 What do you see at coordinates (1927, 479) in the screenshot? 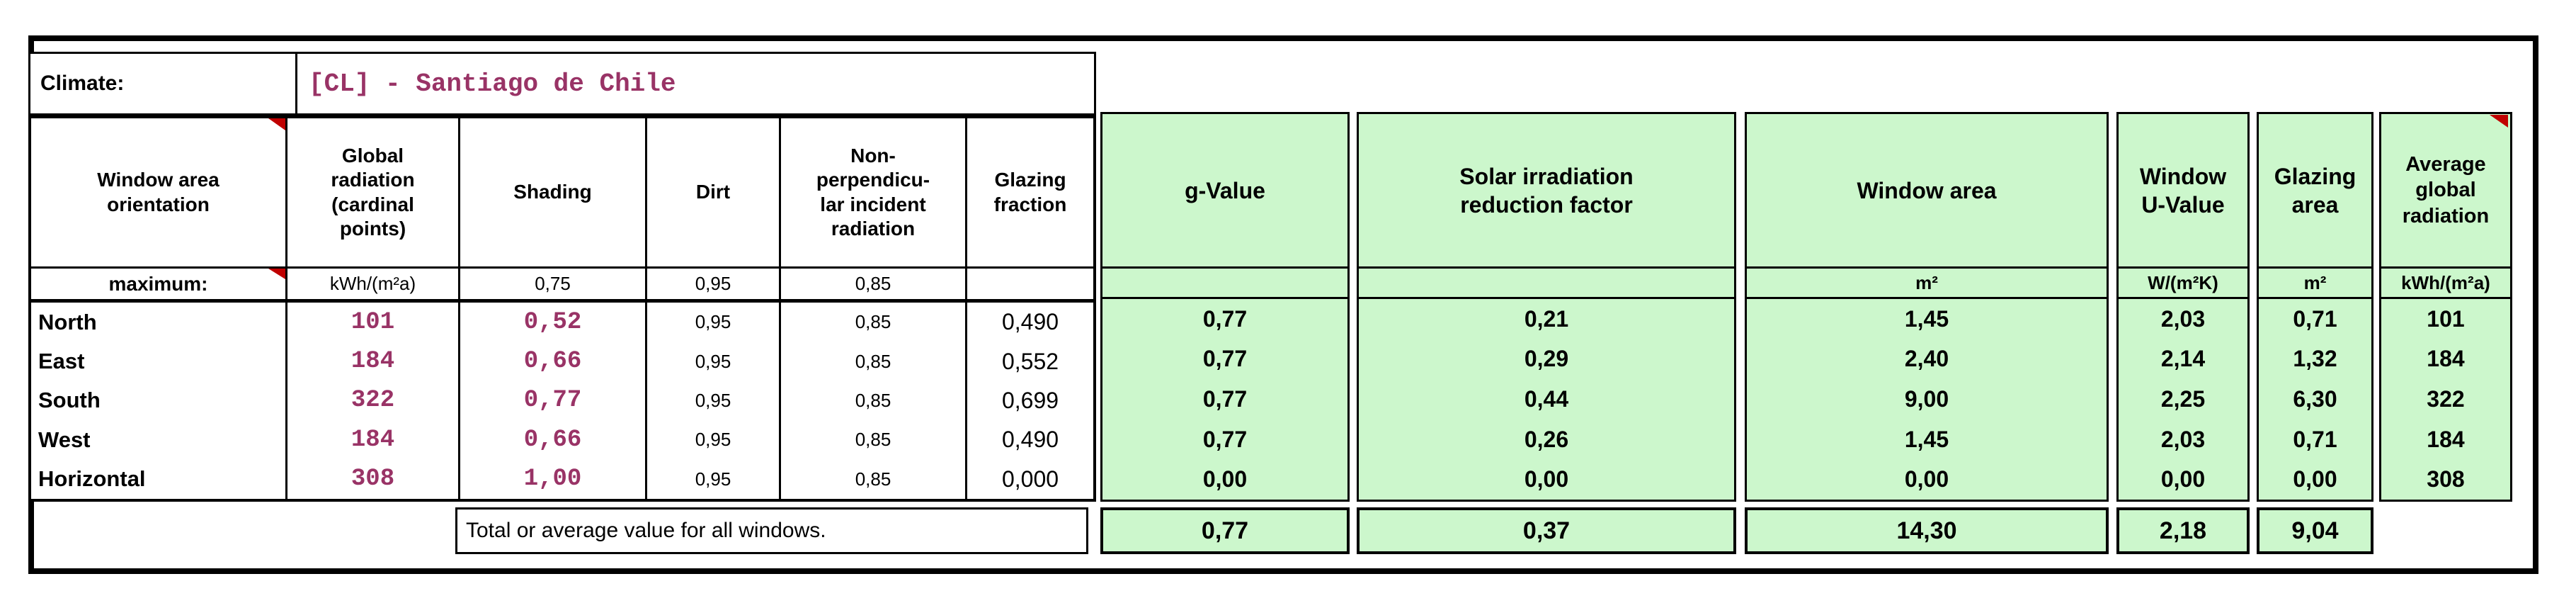
I see `result-window-area: 0,00` at bounding box center [1927, 479].